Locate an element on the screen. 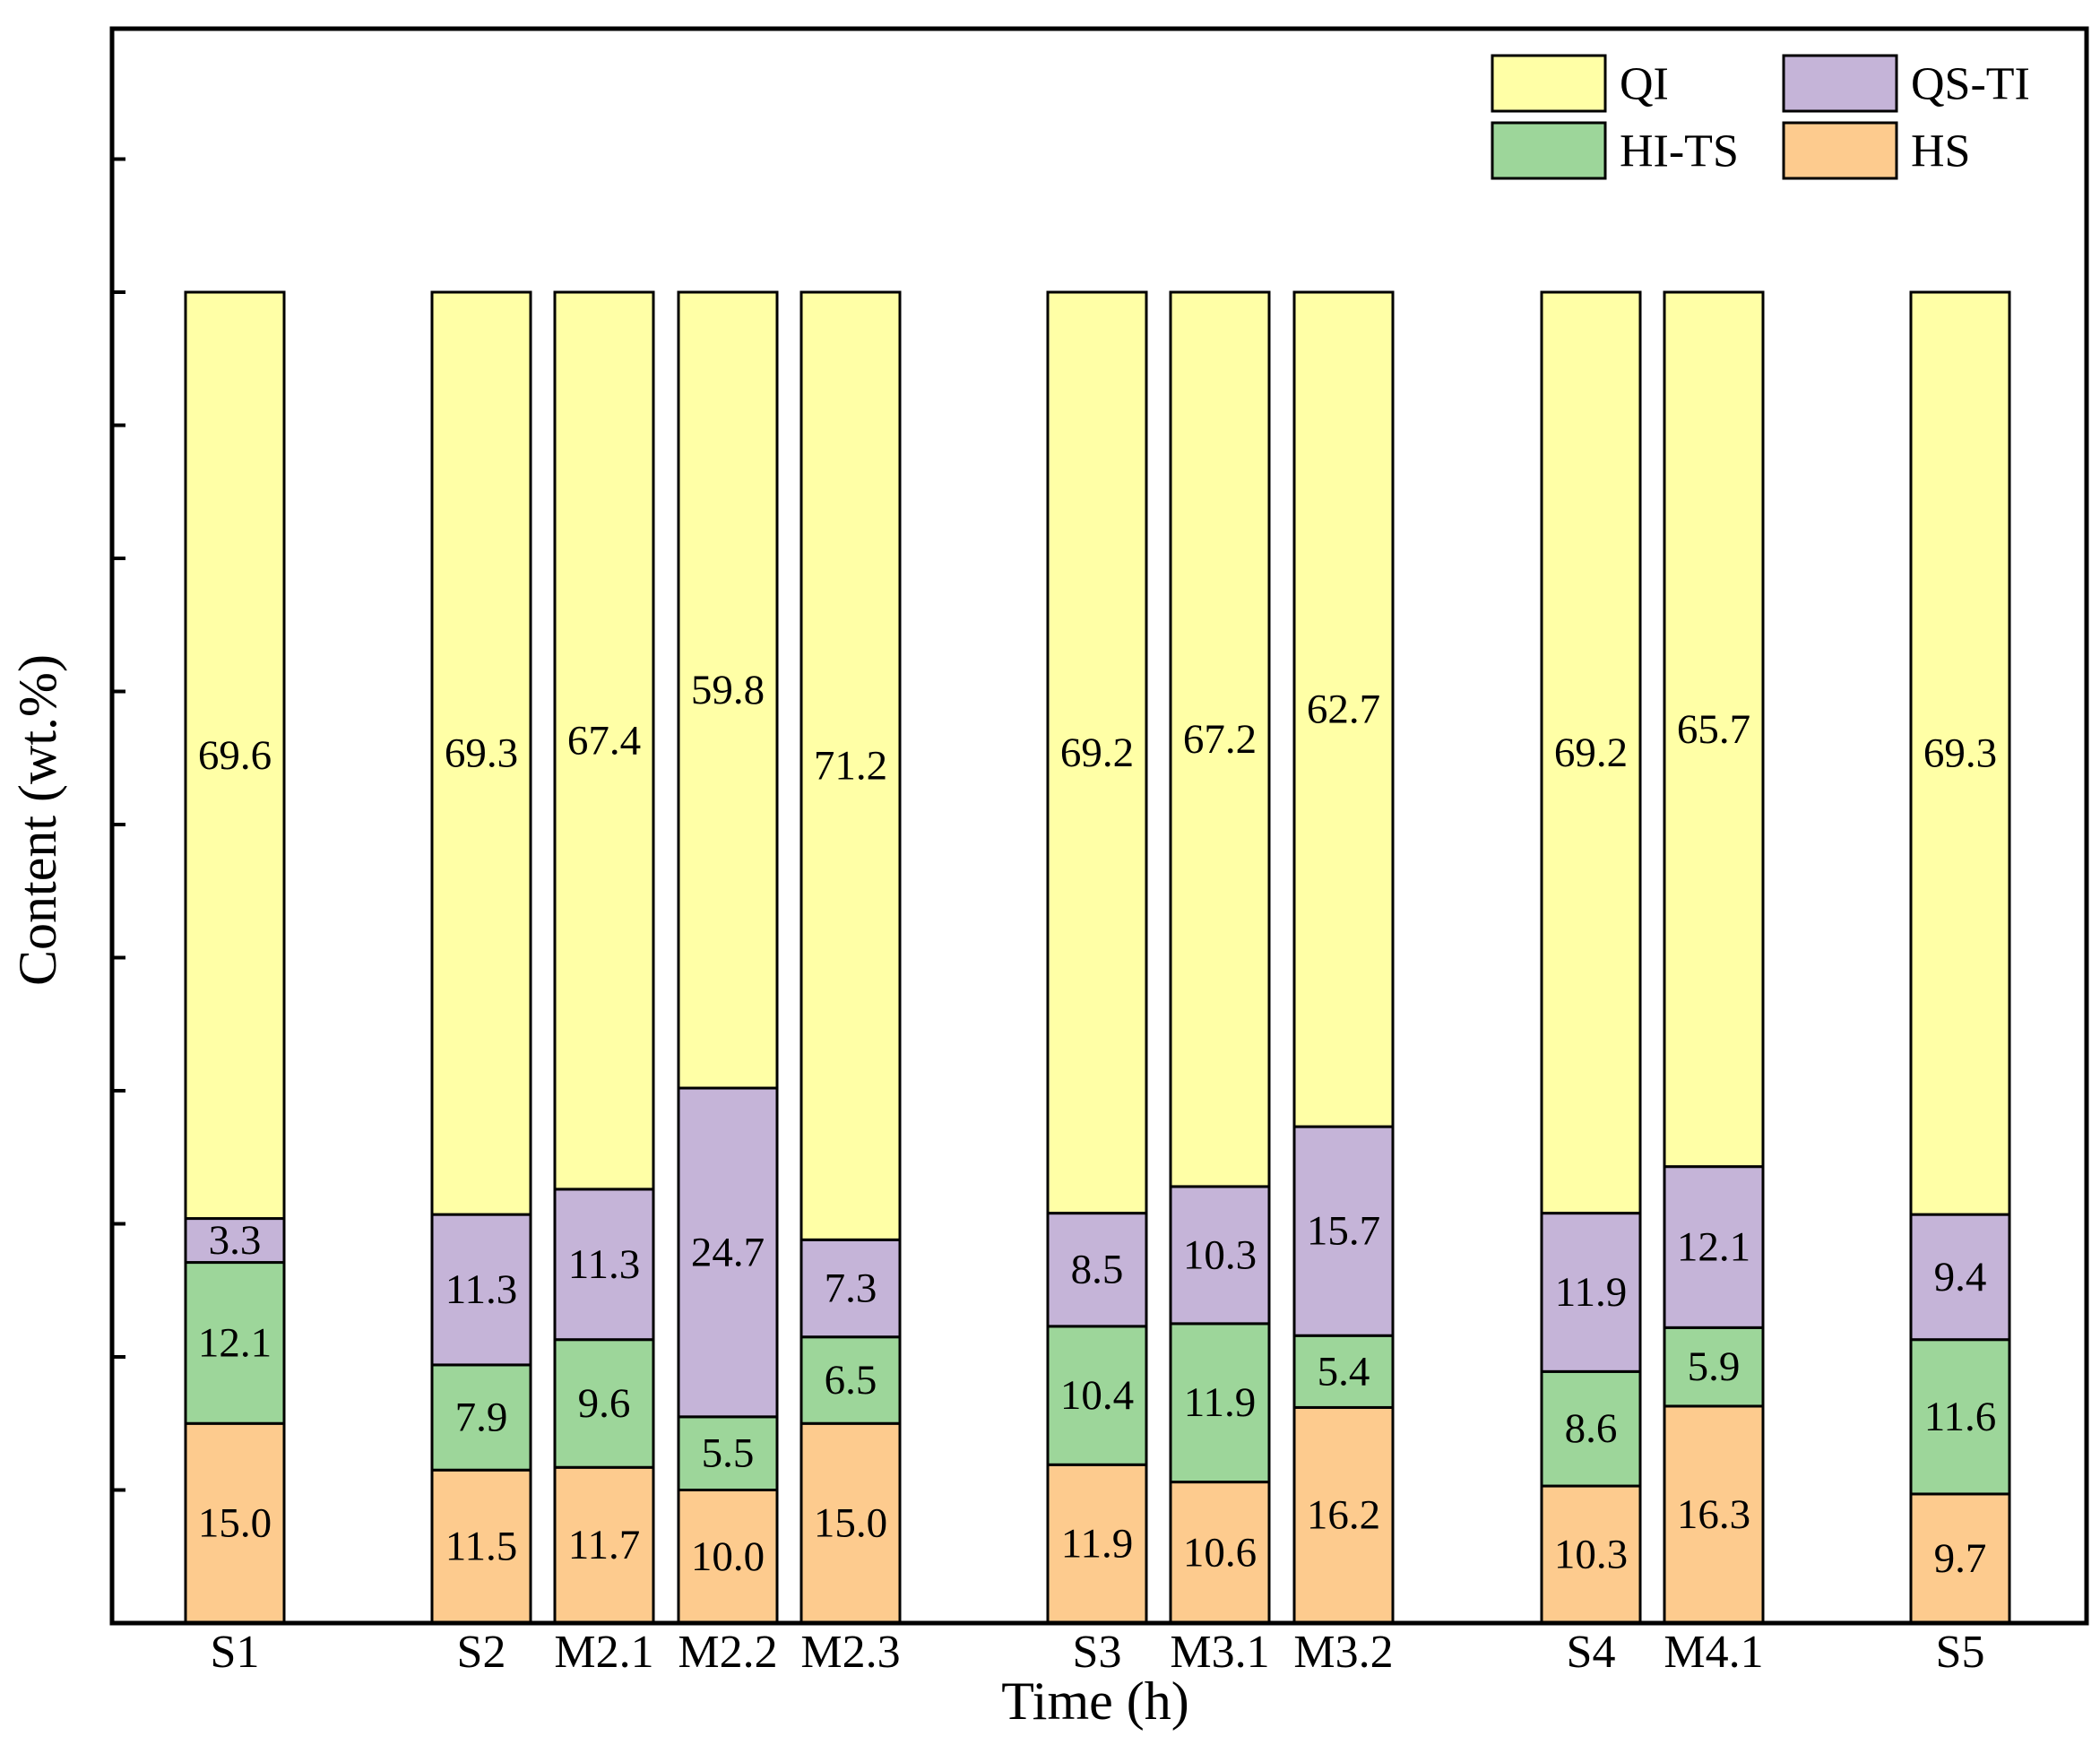  bar-s4-hi-ts is located at coordinates (1591, 1428).